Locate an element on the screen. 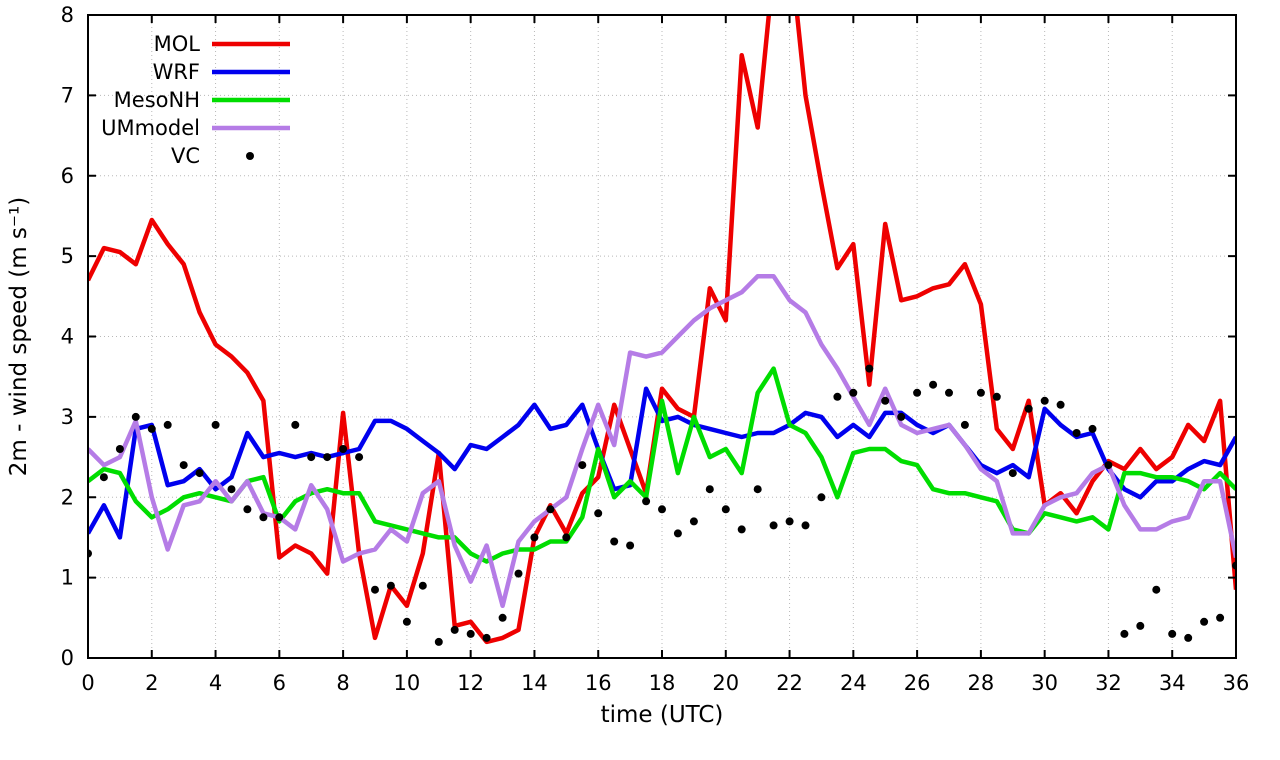 Image resolution: width=1280 pixels, height=760 pixels. legend-item-VC: VC is located at coordinates (212, 156).